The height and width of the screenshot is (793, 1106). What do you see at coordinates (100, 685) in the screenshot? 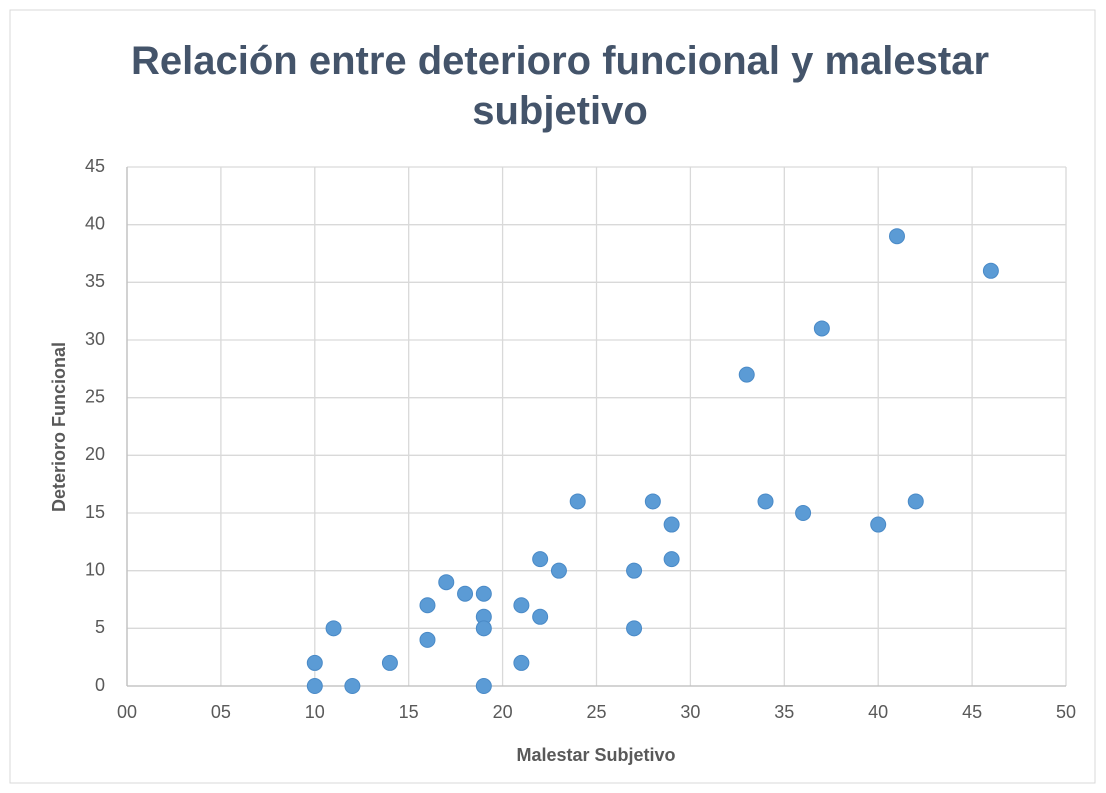
I see `y-tick-label: 0` at bounding box center [100, 685].